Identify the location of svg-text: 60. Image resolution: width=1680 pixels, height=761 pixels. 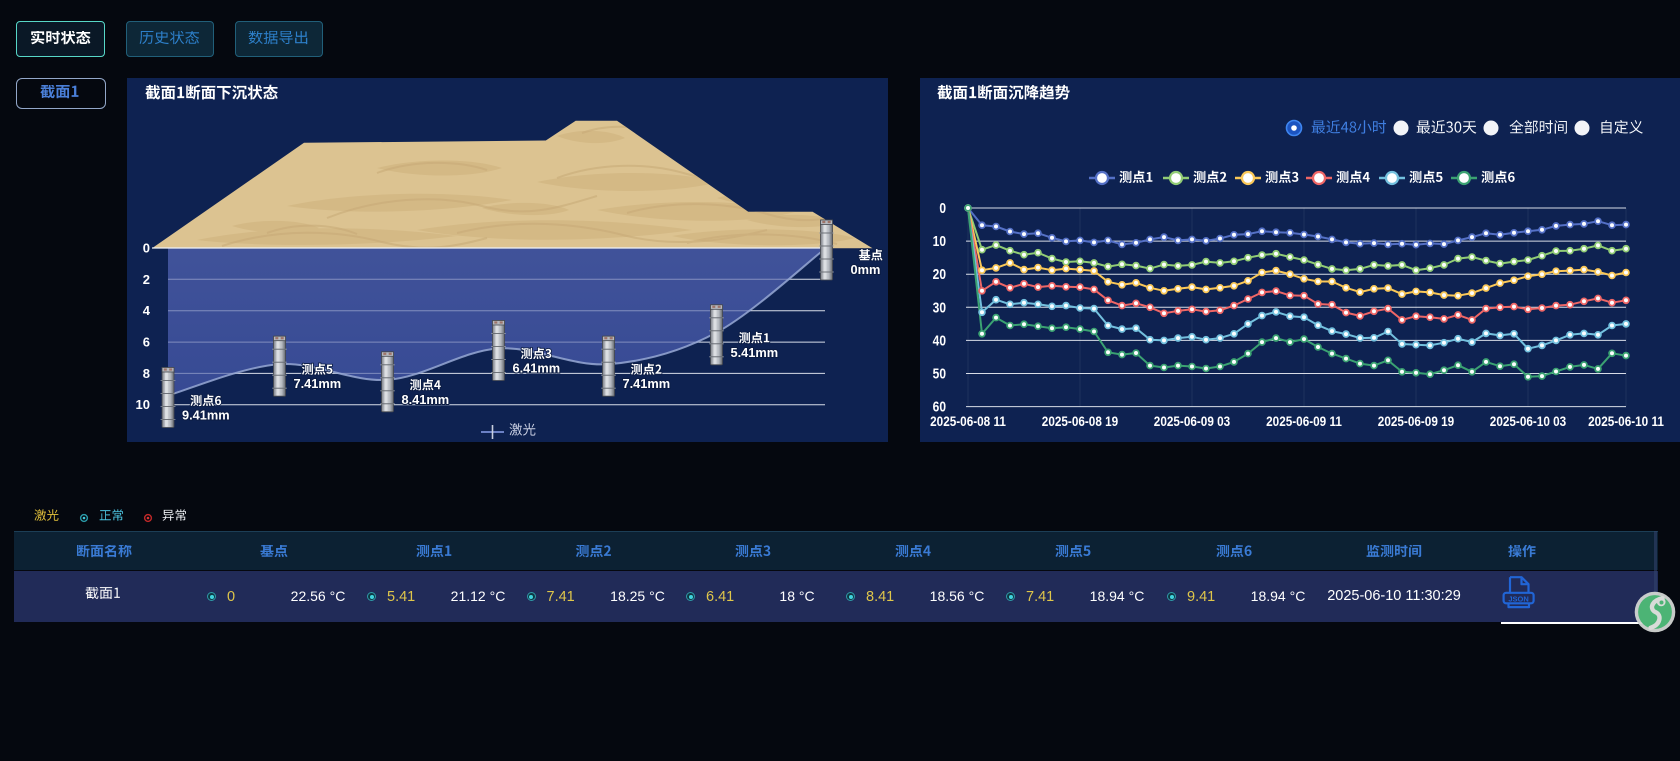
(939, 406).